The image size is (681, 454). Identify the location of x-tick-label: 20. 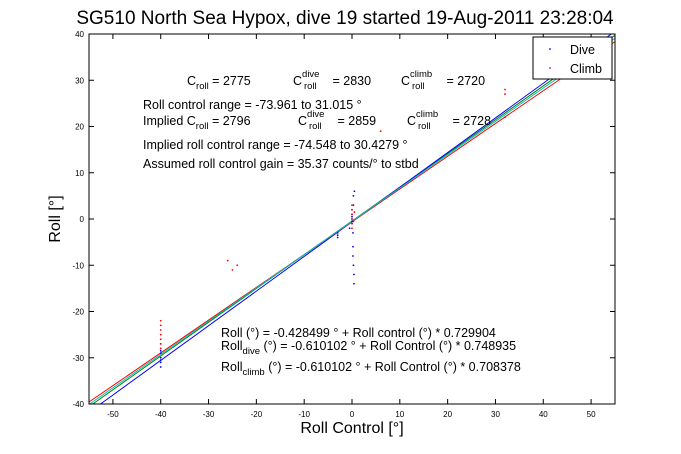
(447, 414).